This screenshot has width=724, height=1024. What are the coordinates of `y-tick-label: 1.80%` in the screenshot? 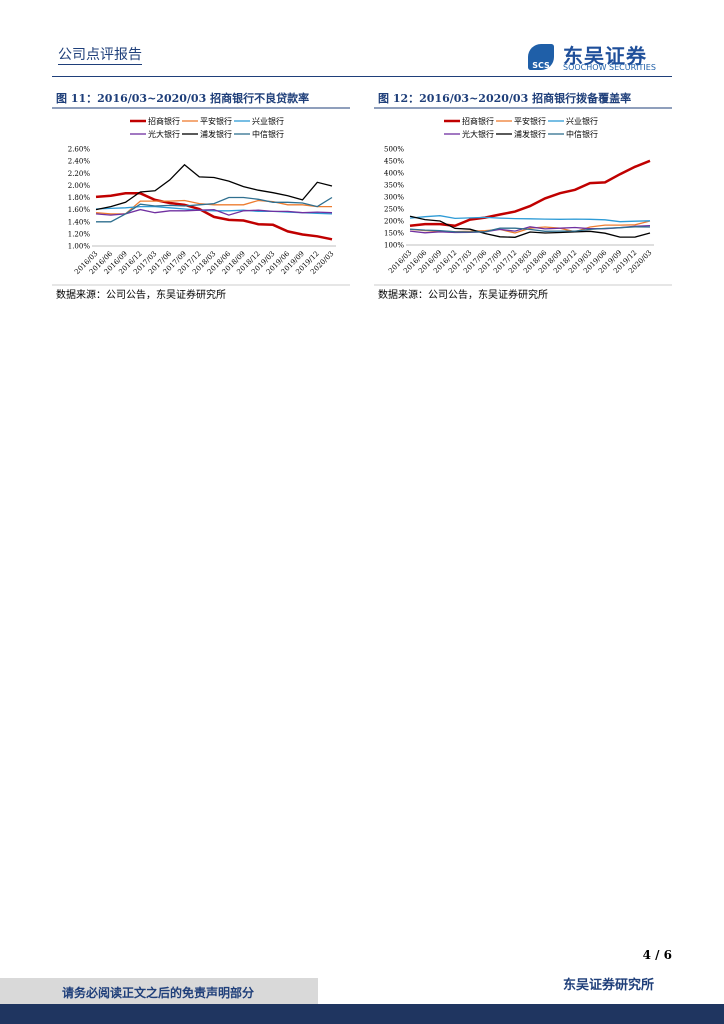 It's located at (79, 198).